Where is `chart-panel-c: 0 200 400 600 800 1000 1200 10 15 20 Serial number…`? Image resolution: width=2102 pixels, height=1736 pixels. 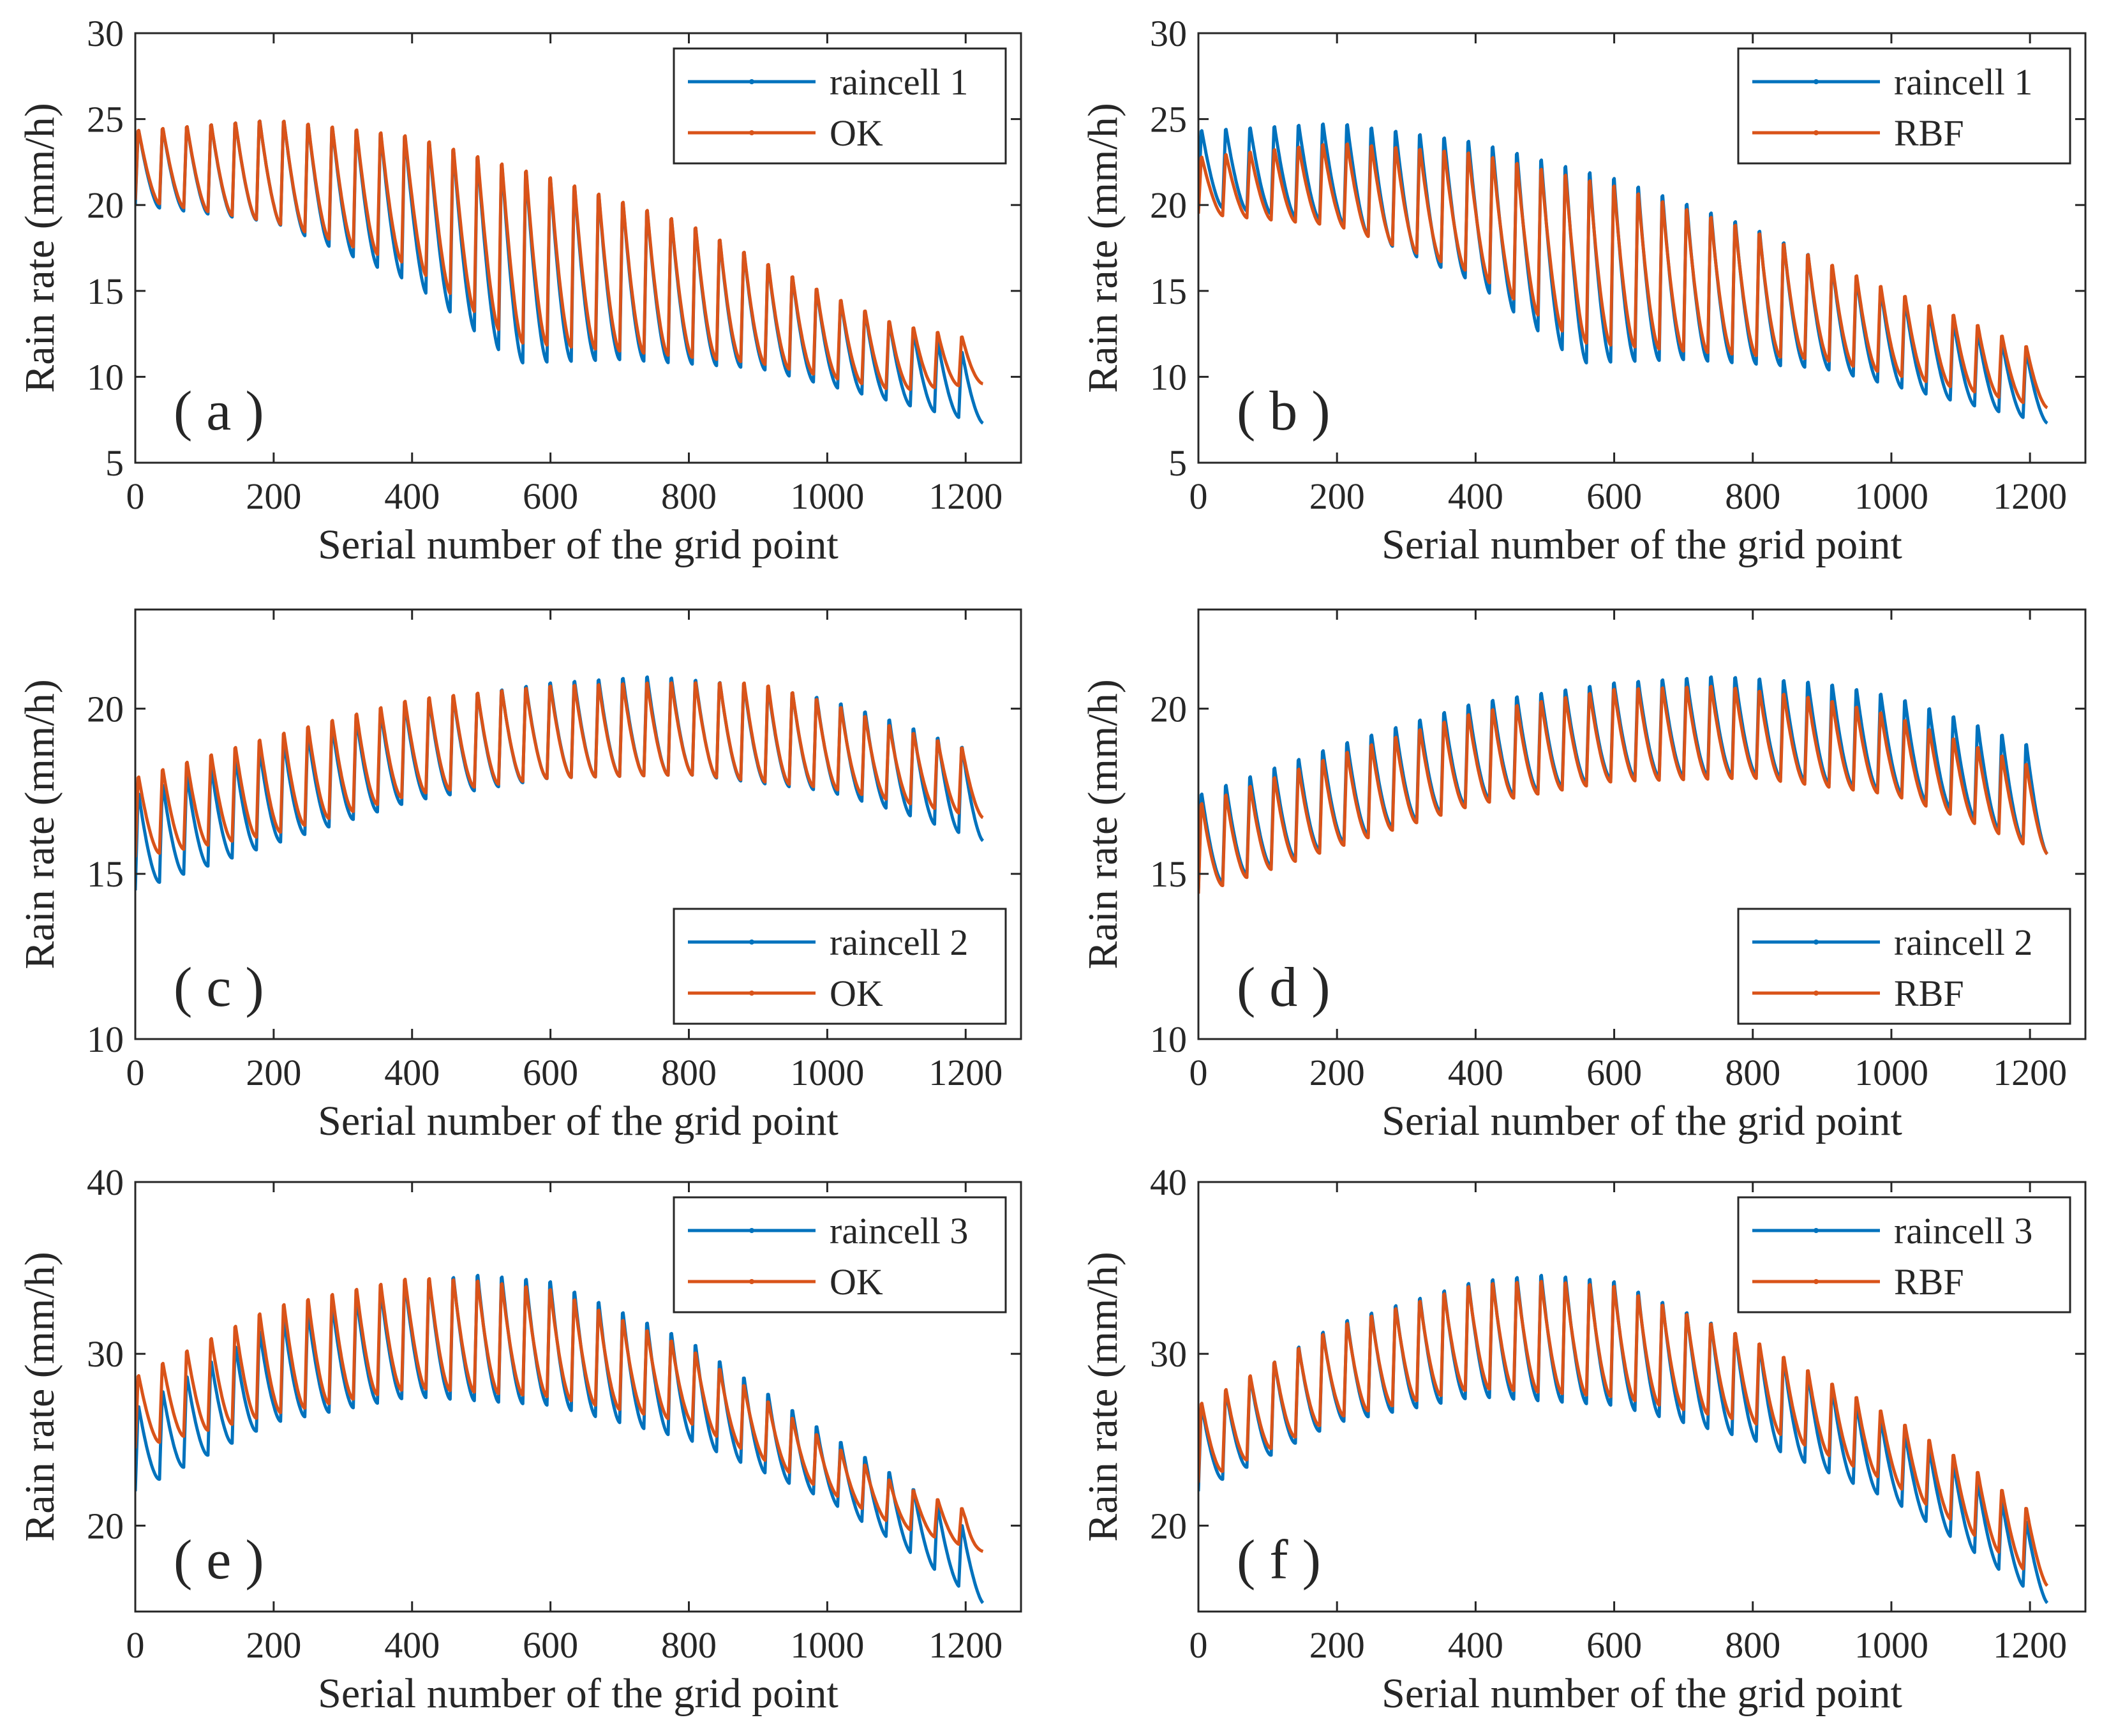
chart-panel-c: 0 200 400 600 800 1000 1200 10 15 20 Serial number… is located at coordinates (519, 876).